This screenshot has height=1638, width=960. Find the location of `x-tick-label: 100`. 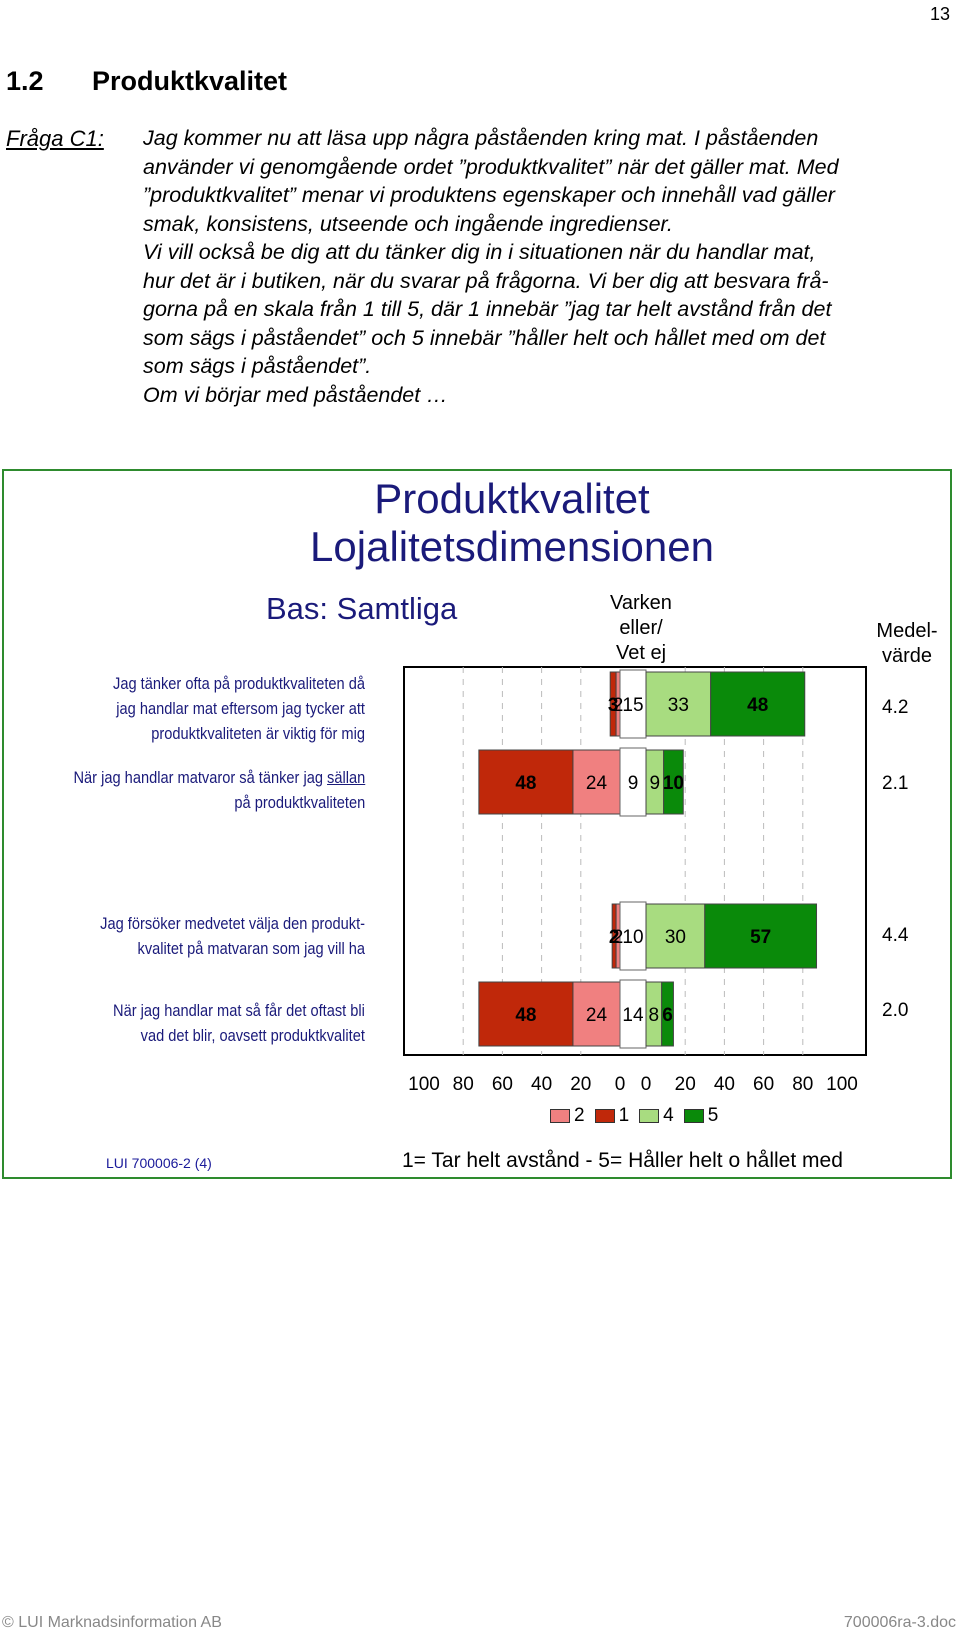

x-tick-label: 100 is located at coordinates (842, 1084).